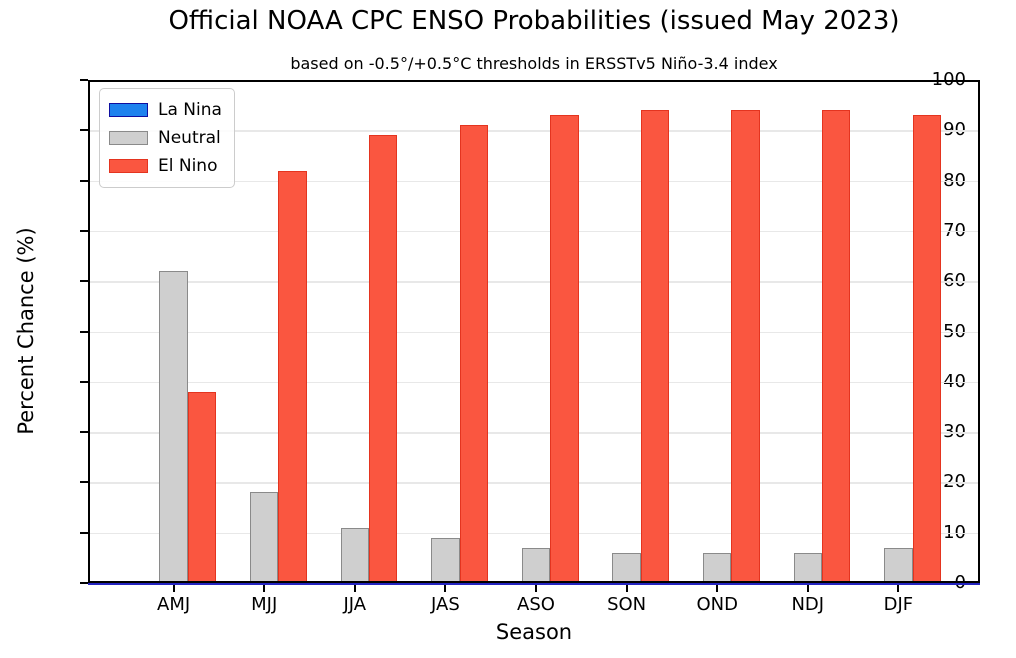 The width and height of the screenshot is (1016, 658). I want to click on legend: La Nina Neutral El Nino, so click(167, 138).